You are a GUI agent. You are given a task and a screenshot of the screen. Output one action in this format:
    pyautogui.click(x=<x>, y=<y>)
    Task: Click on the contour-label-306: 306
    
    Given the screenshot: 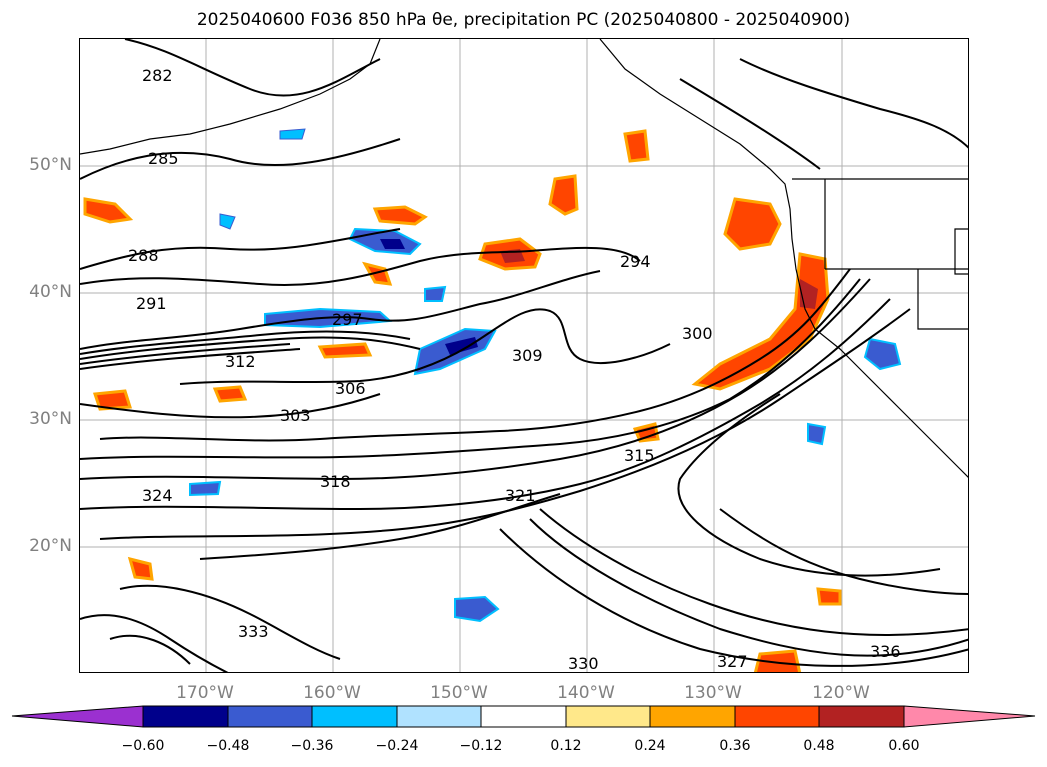 What is the action you would take?
    pyautogui.click(x=350, y=388)
    